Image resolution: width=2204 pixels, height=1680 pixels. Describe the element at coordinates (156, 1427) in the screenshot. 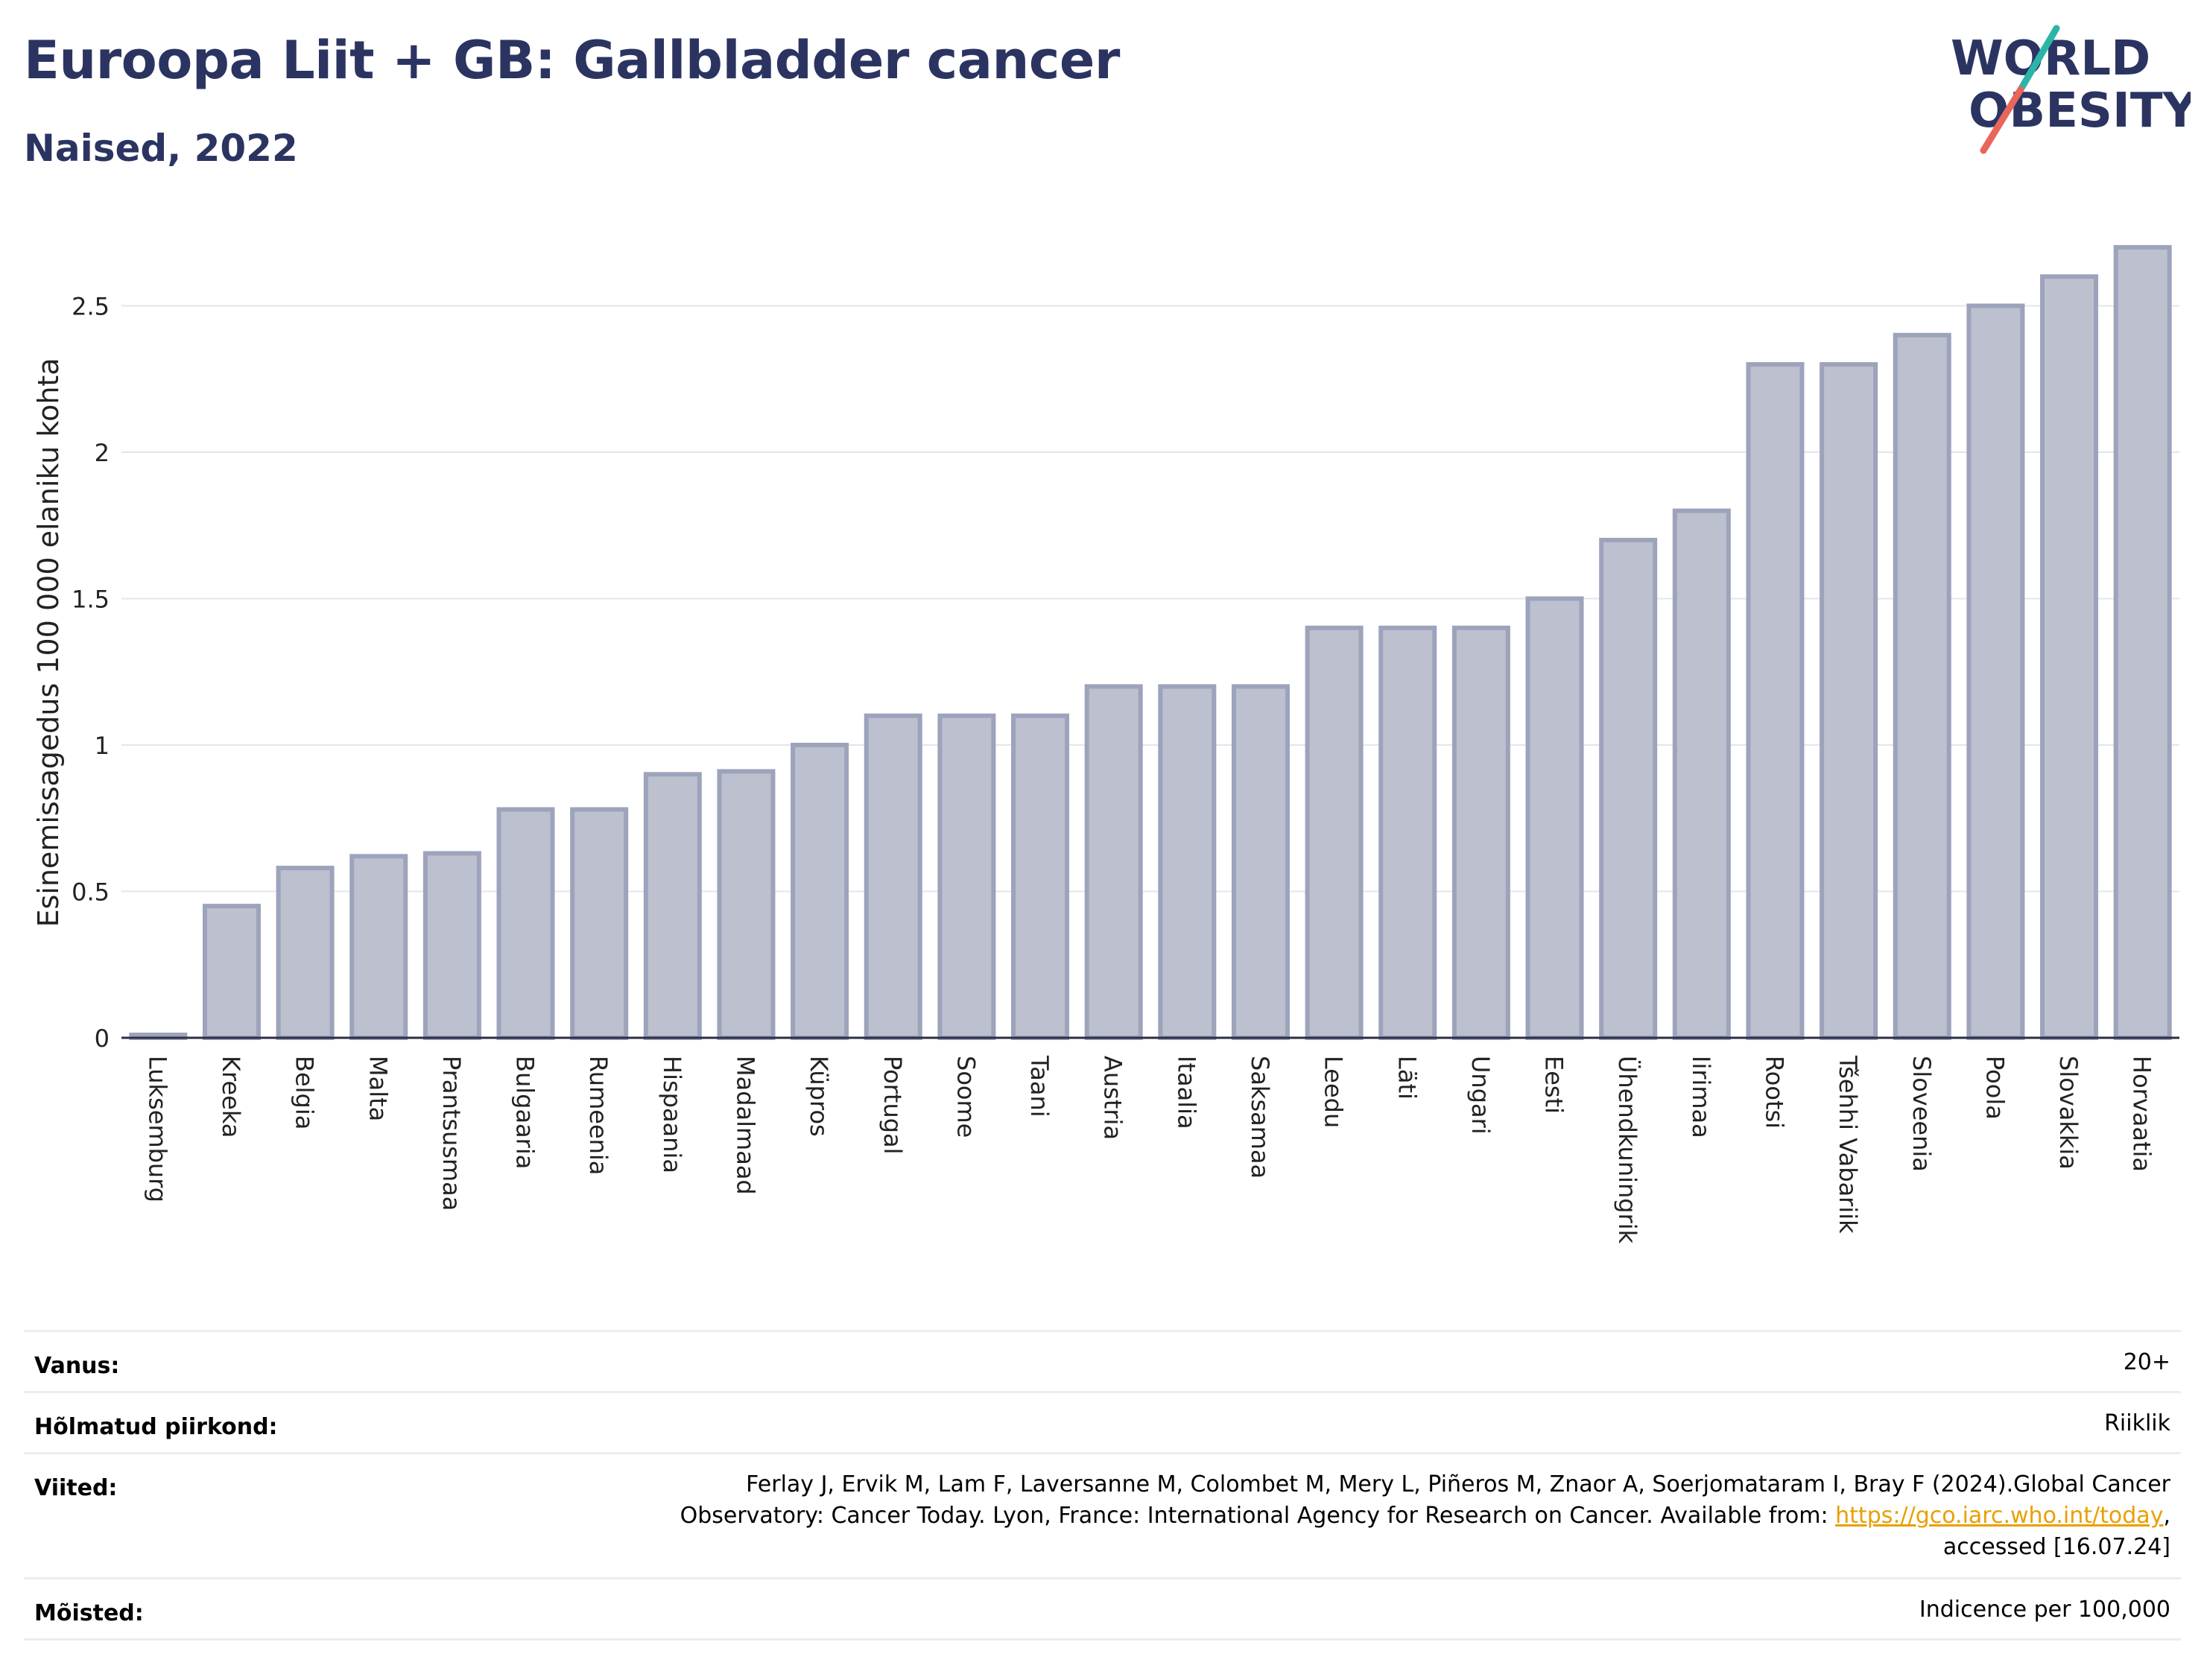

I see `meta-label: Hõlmatud piirkond:` at that location.